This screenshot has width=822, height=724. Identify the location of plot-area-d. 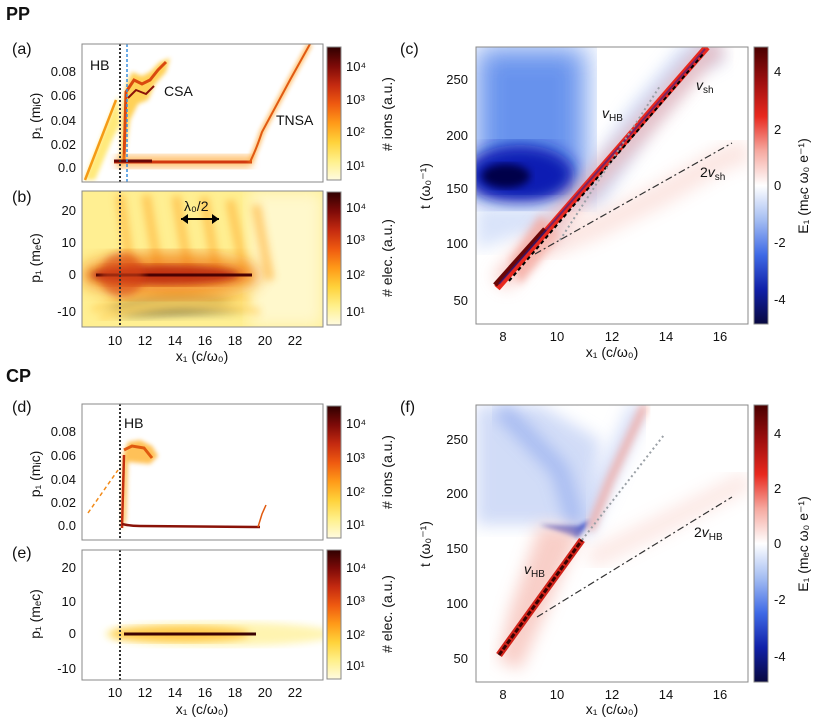
(202, 472).